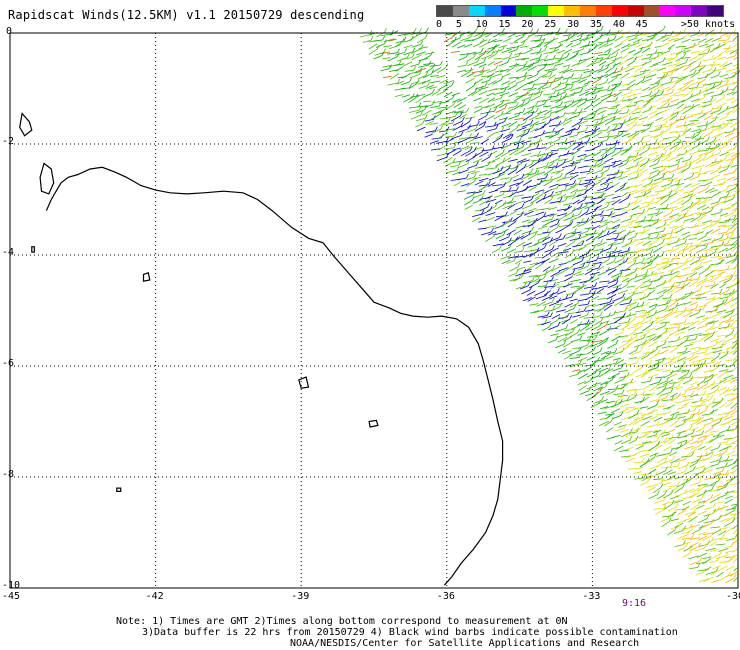 The image size is (740, 650). What do you see at coordinates (573, 24) in the screenshot?
I see `legend-label-6: 30` at bounding box center [573, 24].